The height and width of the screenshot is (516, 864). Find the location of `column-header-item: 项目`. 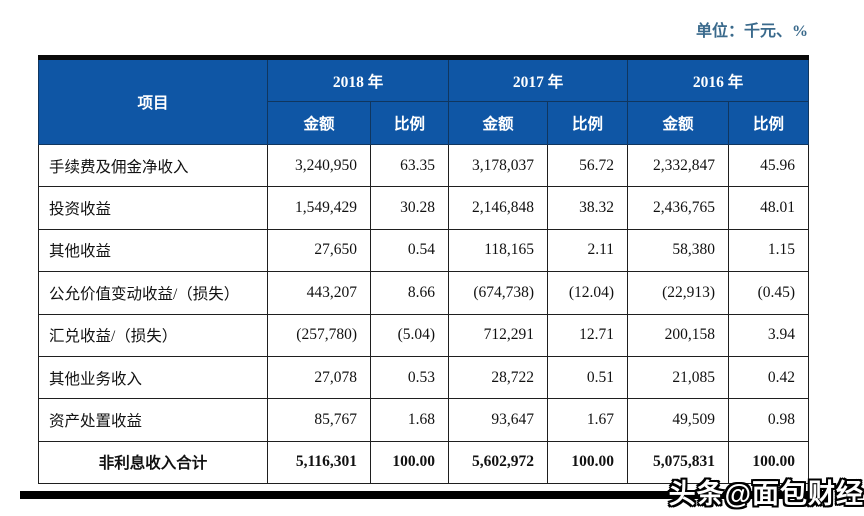

column-header-item: 项目 is located at coordinates (153, 101).